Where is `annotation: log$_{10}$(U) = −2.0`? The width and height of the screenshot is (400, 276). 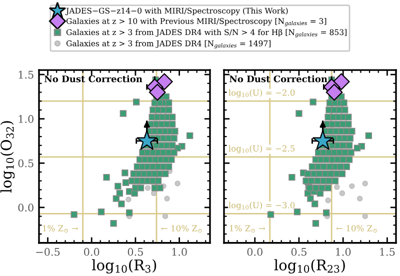
annotation: log$_{10}$(U) = −2.0 is located at coordinates (261, 93).